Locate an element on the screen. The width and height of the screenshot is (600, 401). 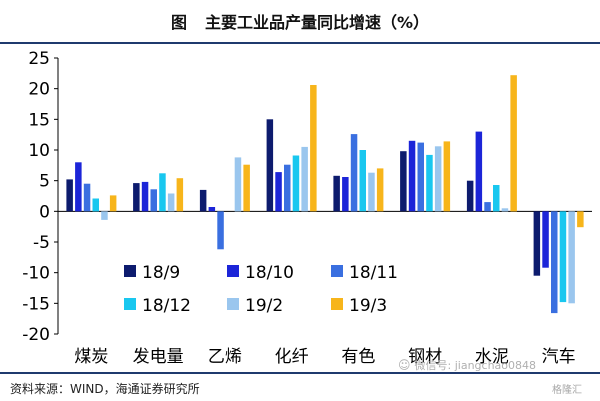
legend-item: 18/10 is located at coordinates (260, 273).